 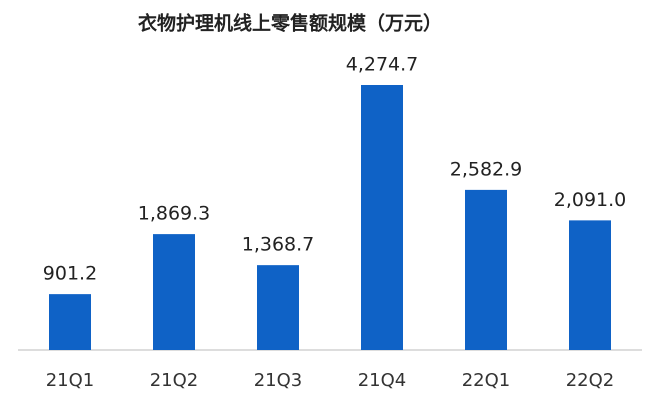 What do you see at coordinates (278, 380) in the screenshot?
I see `x-tick-label: 21Q3` at bounding box center [278, 380].